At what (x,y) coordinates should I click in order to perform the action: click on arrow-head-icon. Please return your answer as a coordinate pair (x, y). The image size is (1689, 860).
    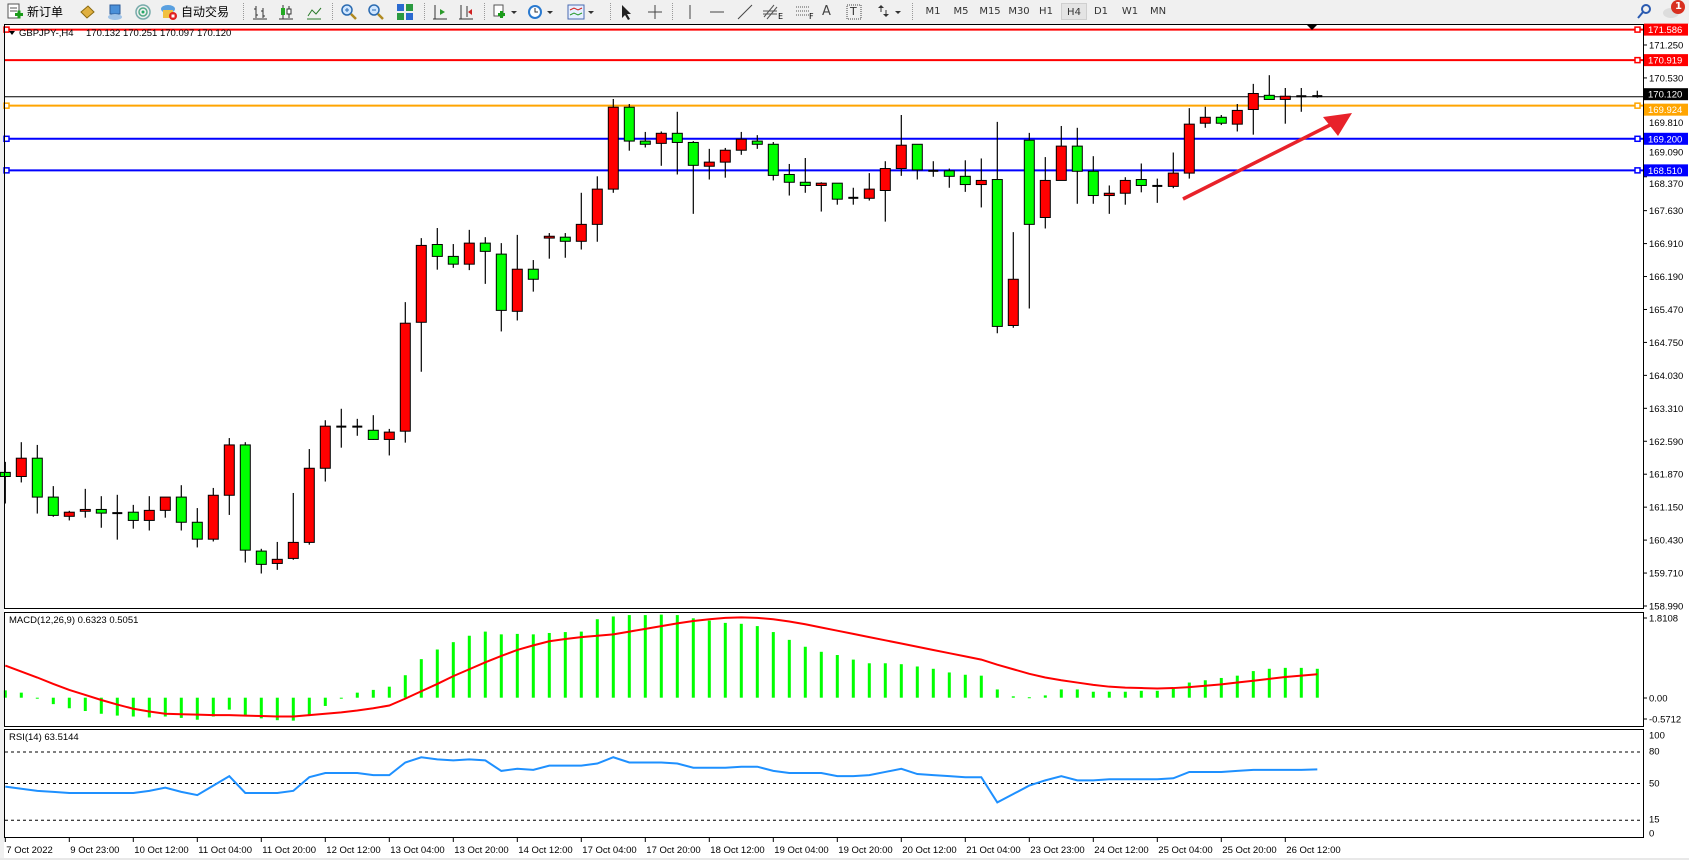
    Looking at the image, I should click on (1337, 124).